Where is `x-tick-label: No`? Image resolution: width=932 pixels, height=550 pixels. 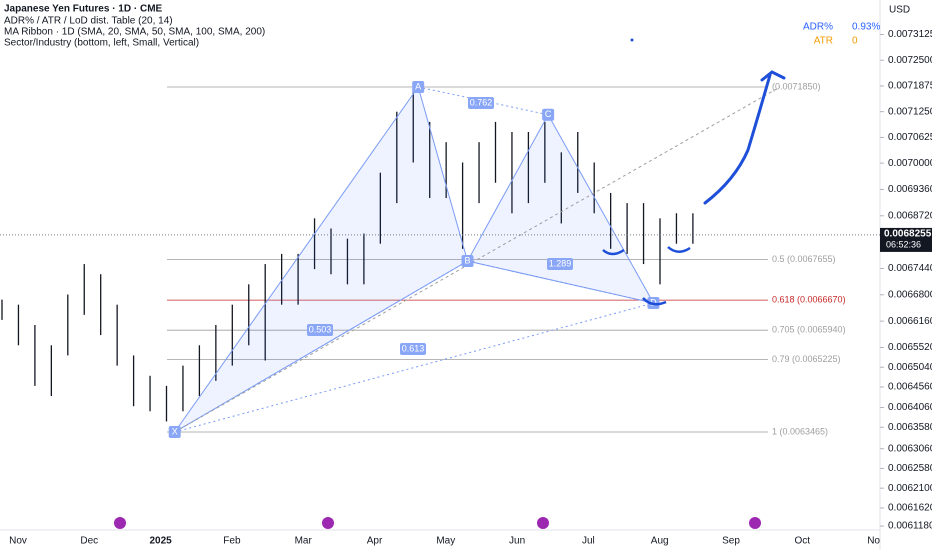
x-tick-label: No is located at coordinates (873, 541).